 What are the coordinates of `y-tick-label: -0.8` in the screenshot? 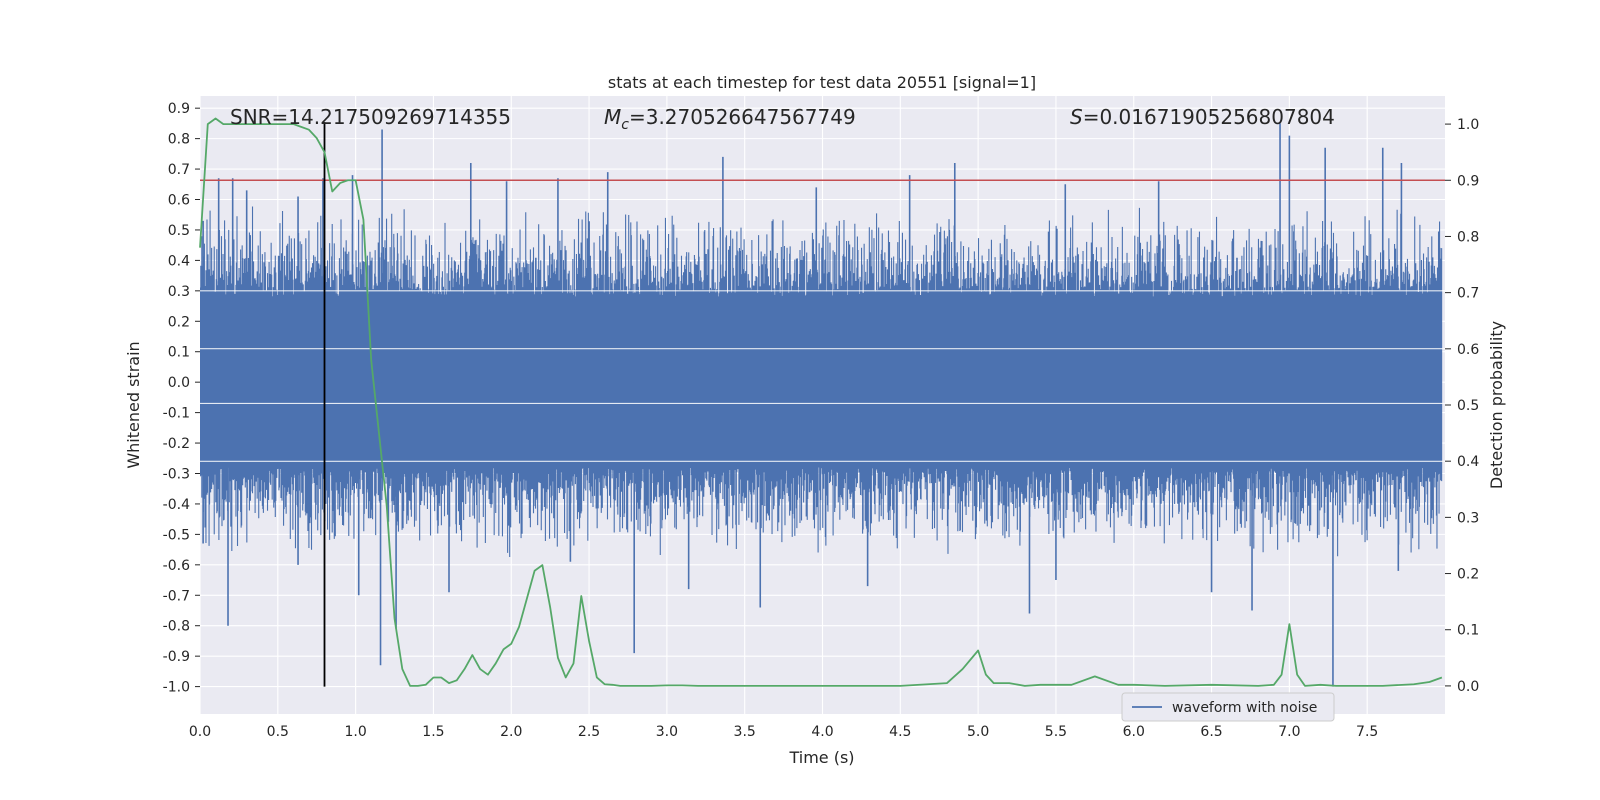 It's located at (176, 627).